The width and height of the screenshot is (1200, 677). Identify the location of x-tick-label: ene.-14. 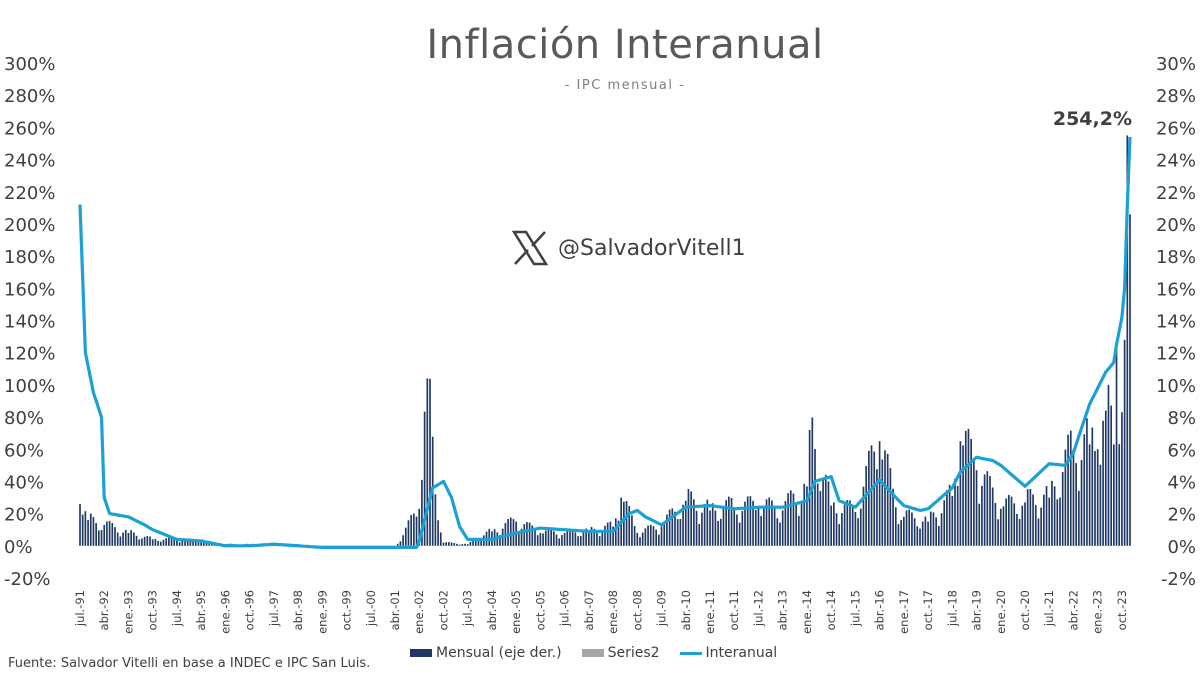
(807, 612).